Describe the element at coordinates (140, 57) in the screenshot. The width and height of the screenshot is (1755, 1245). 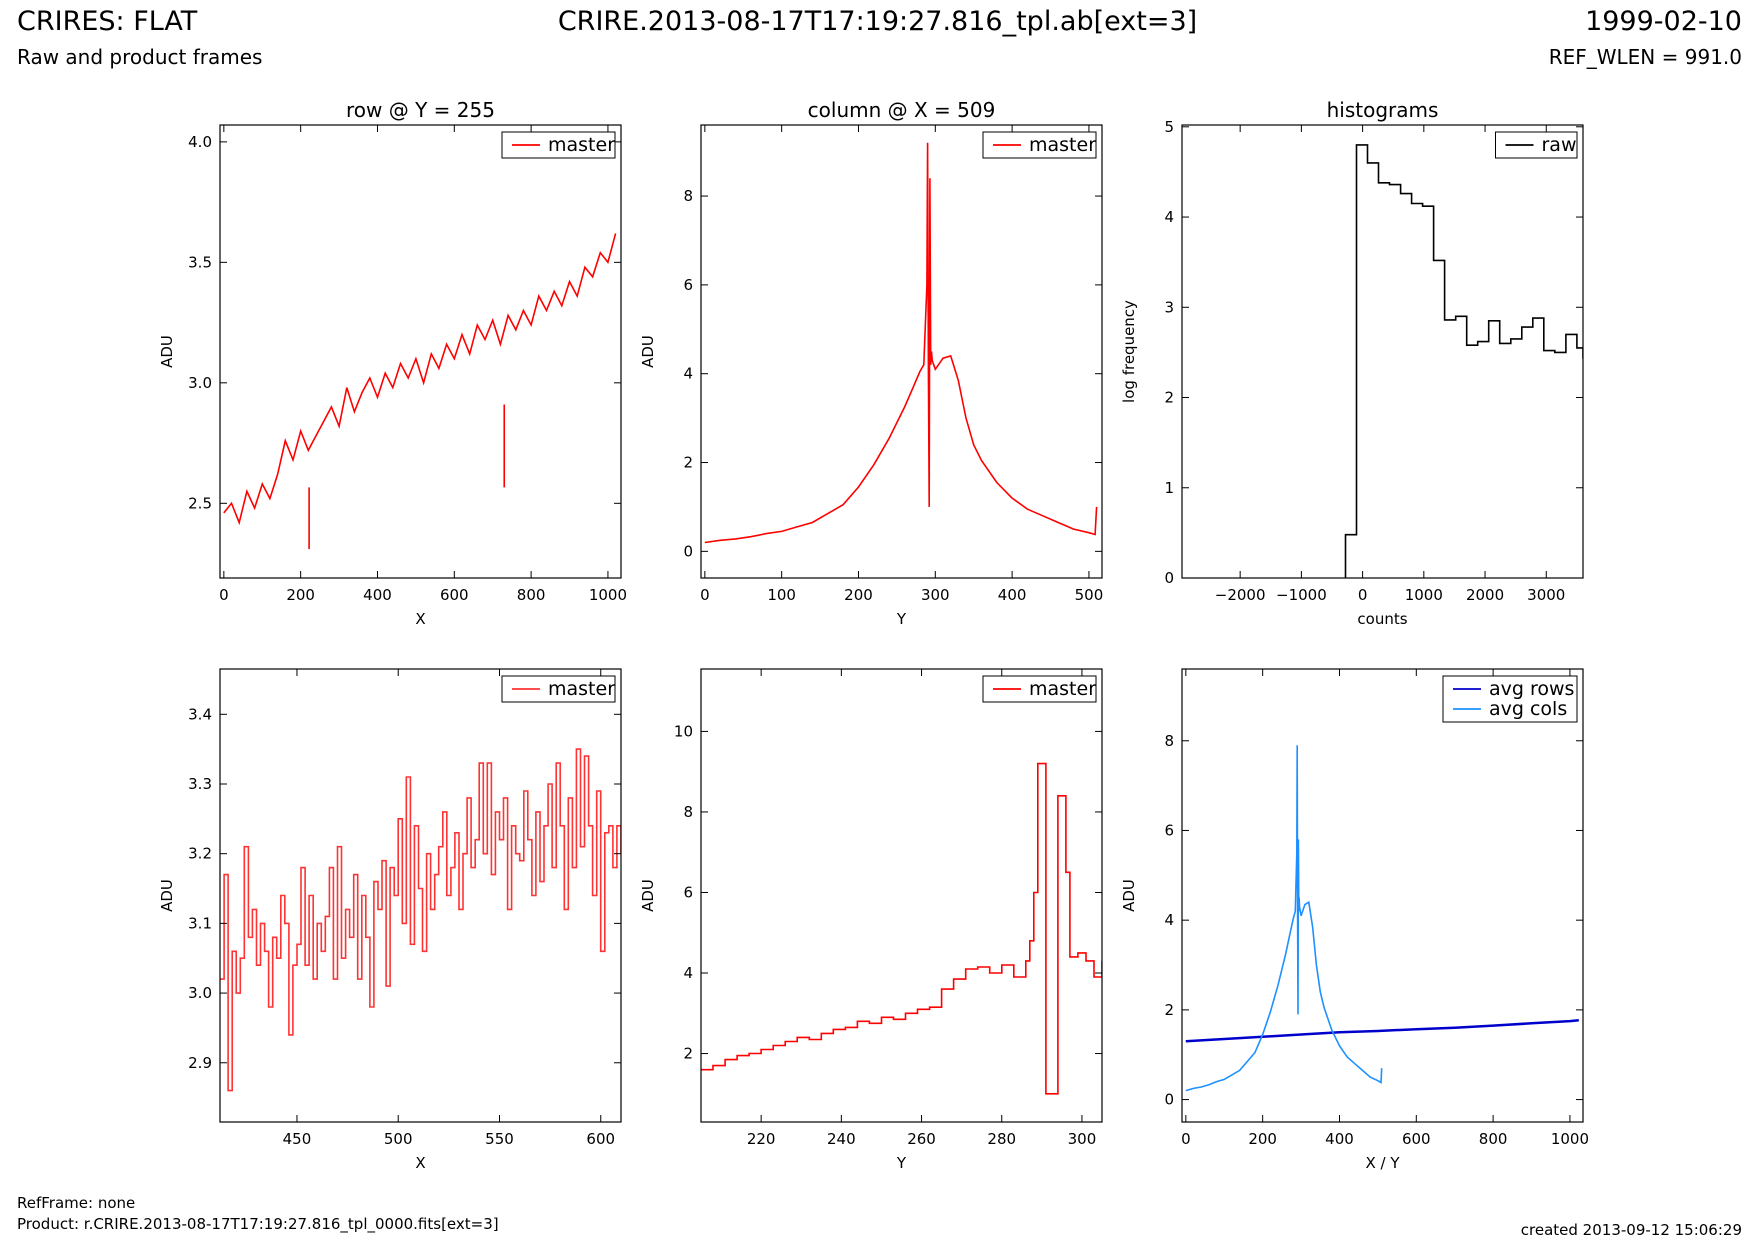
I see `page-subtitle: Raw and product frames` at that location.